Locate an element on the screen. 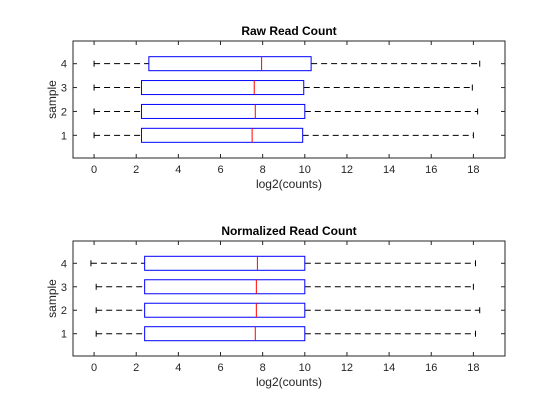  chart-title: Normalized Read Count is located at coordinates (288, 231).